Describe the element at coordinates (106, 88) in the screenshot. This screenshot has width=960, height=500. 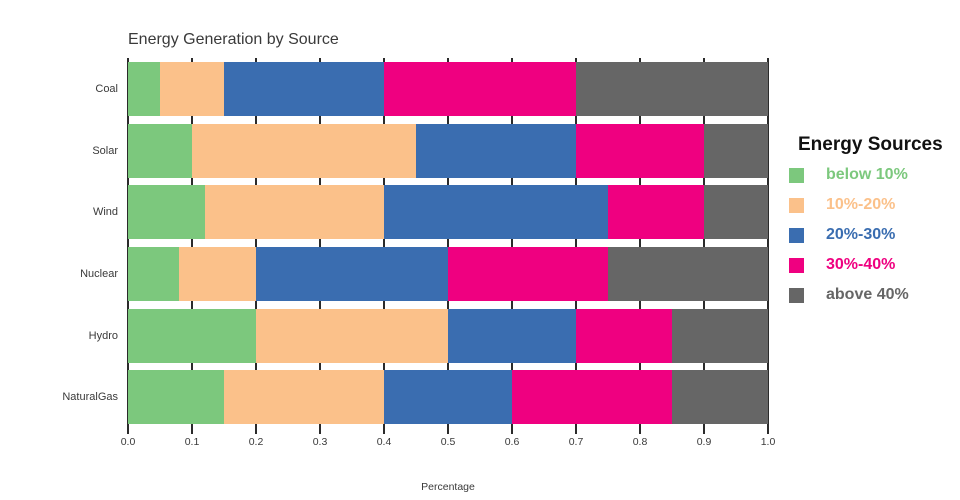
I see `category-label: Coal` at that location.